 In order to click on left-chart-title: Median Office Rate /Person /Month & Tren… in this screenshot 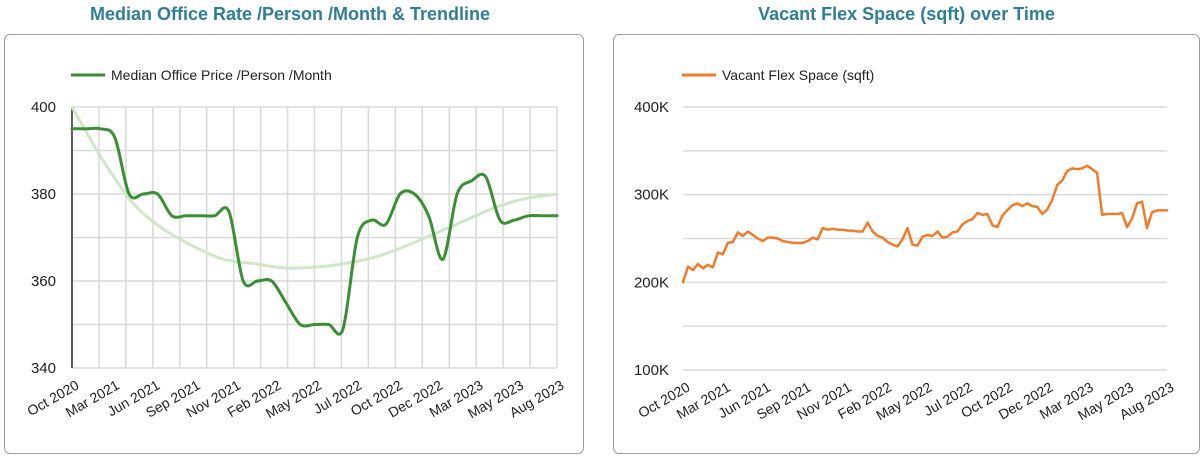, I will do `click(290, 14)`.